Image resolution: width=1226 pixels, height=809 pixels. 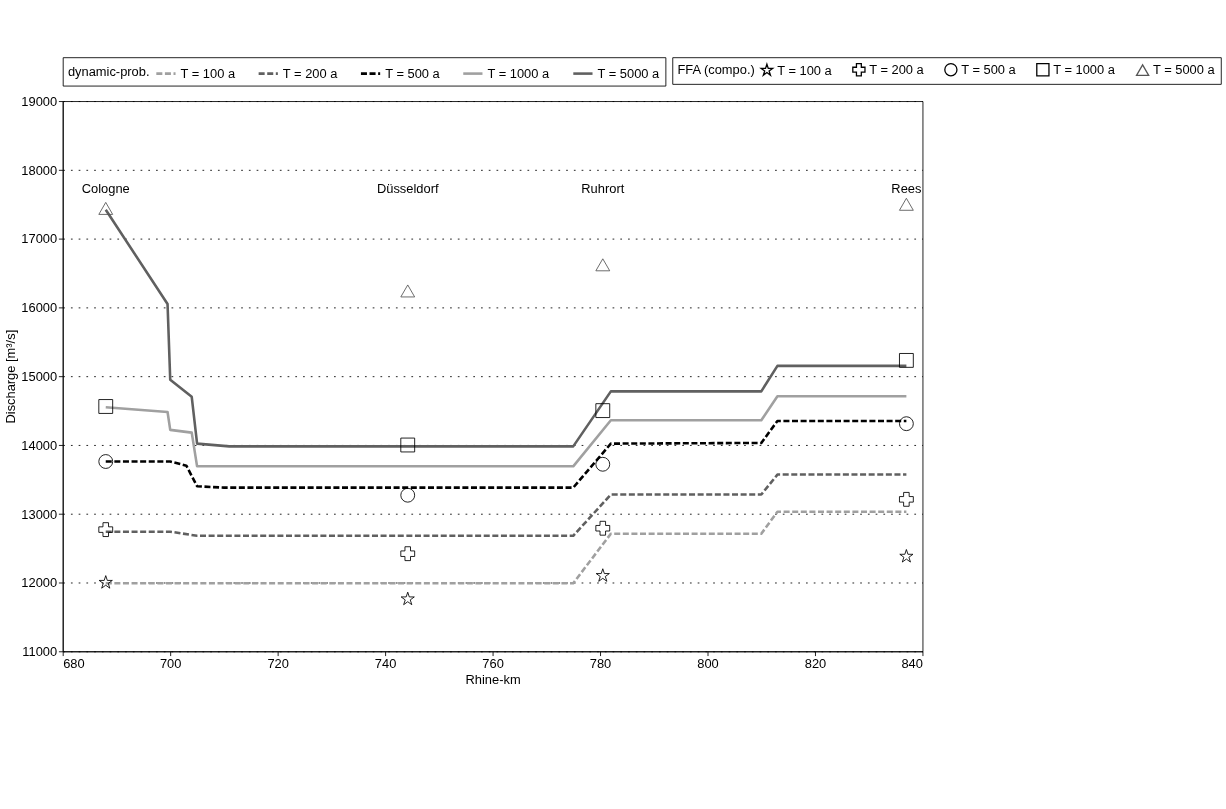 I want to click on x-tick-label: 840, so click(x=912, y=664).